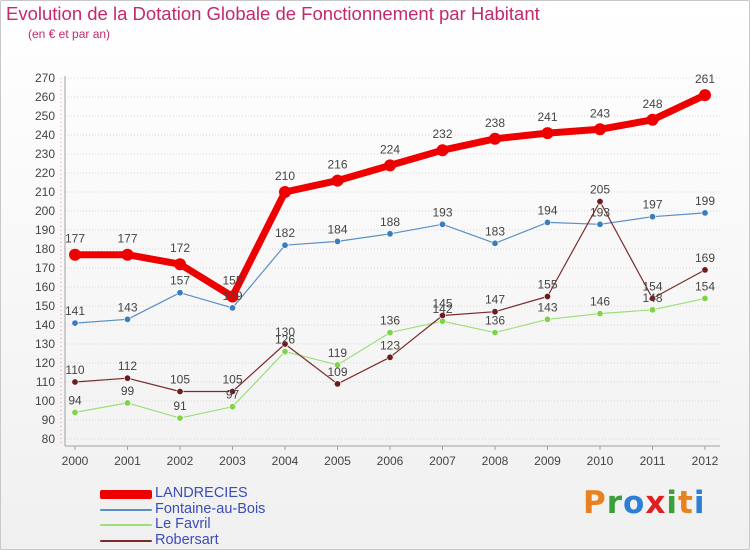 The height and width of the screenshot is (550, 750). Describe the element at coordinates (337, 461) in the screenshot. I see `x-tick-label: 2005` at that location.